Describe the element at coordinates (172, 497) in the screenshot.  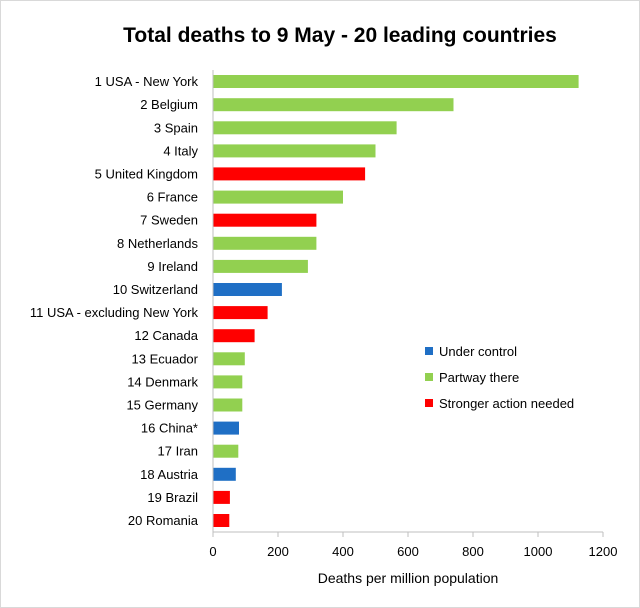
I see `category-label: 19 Brazil` at that location.